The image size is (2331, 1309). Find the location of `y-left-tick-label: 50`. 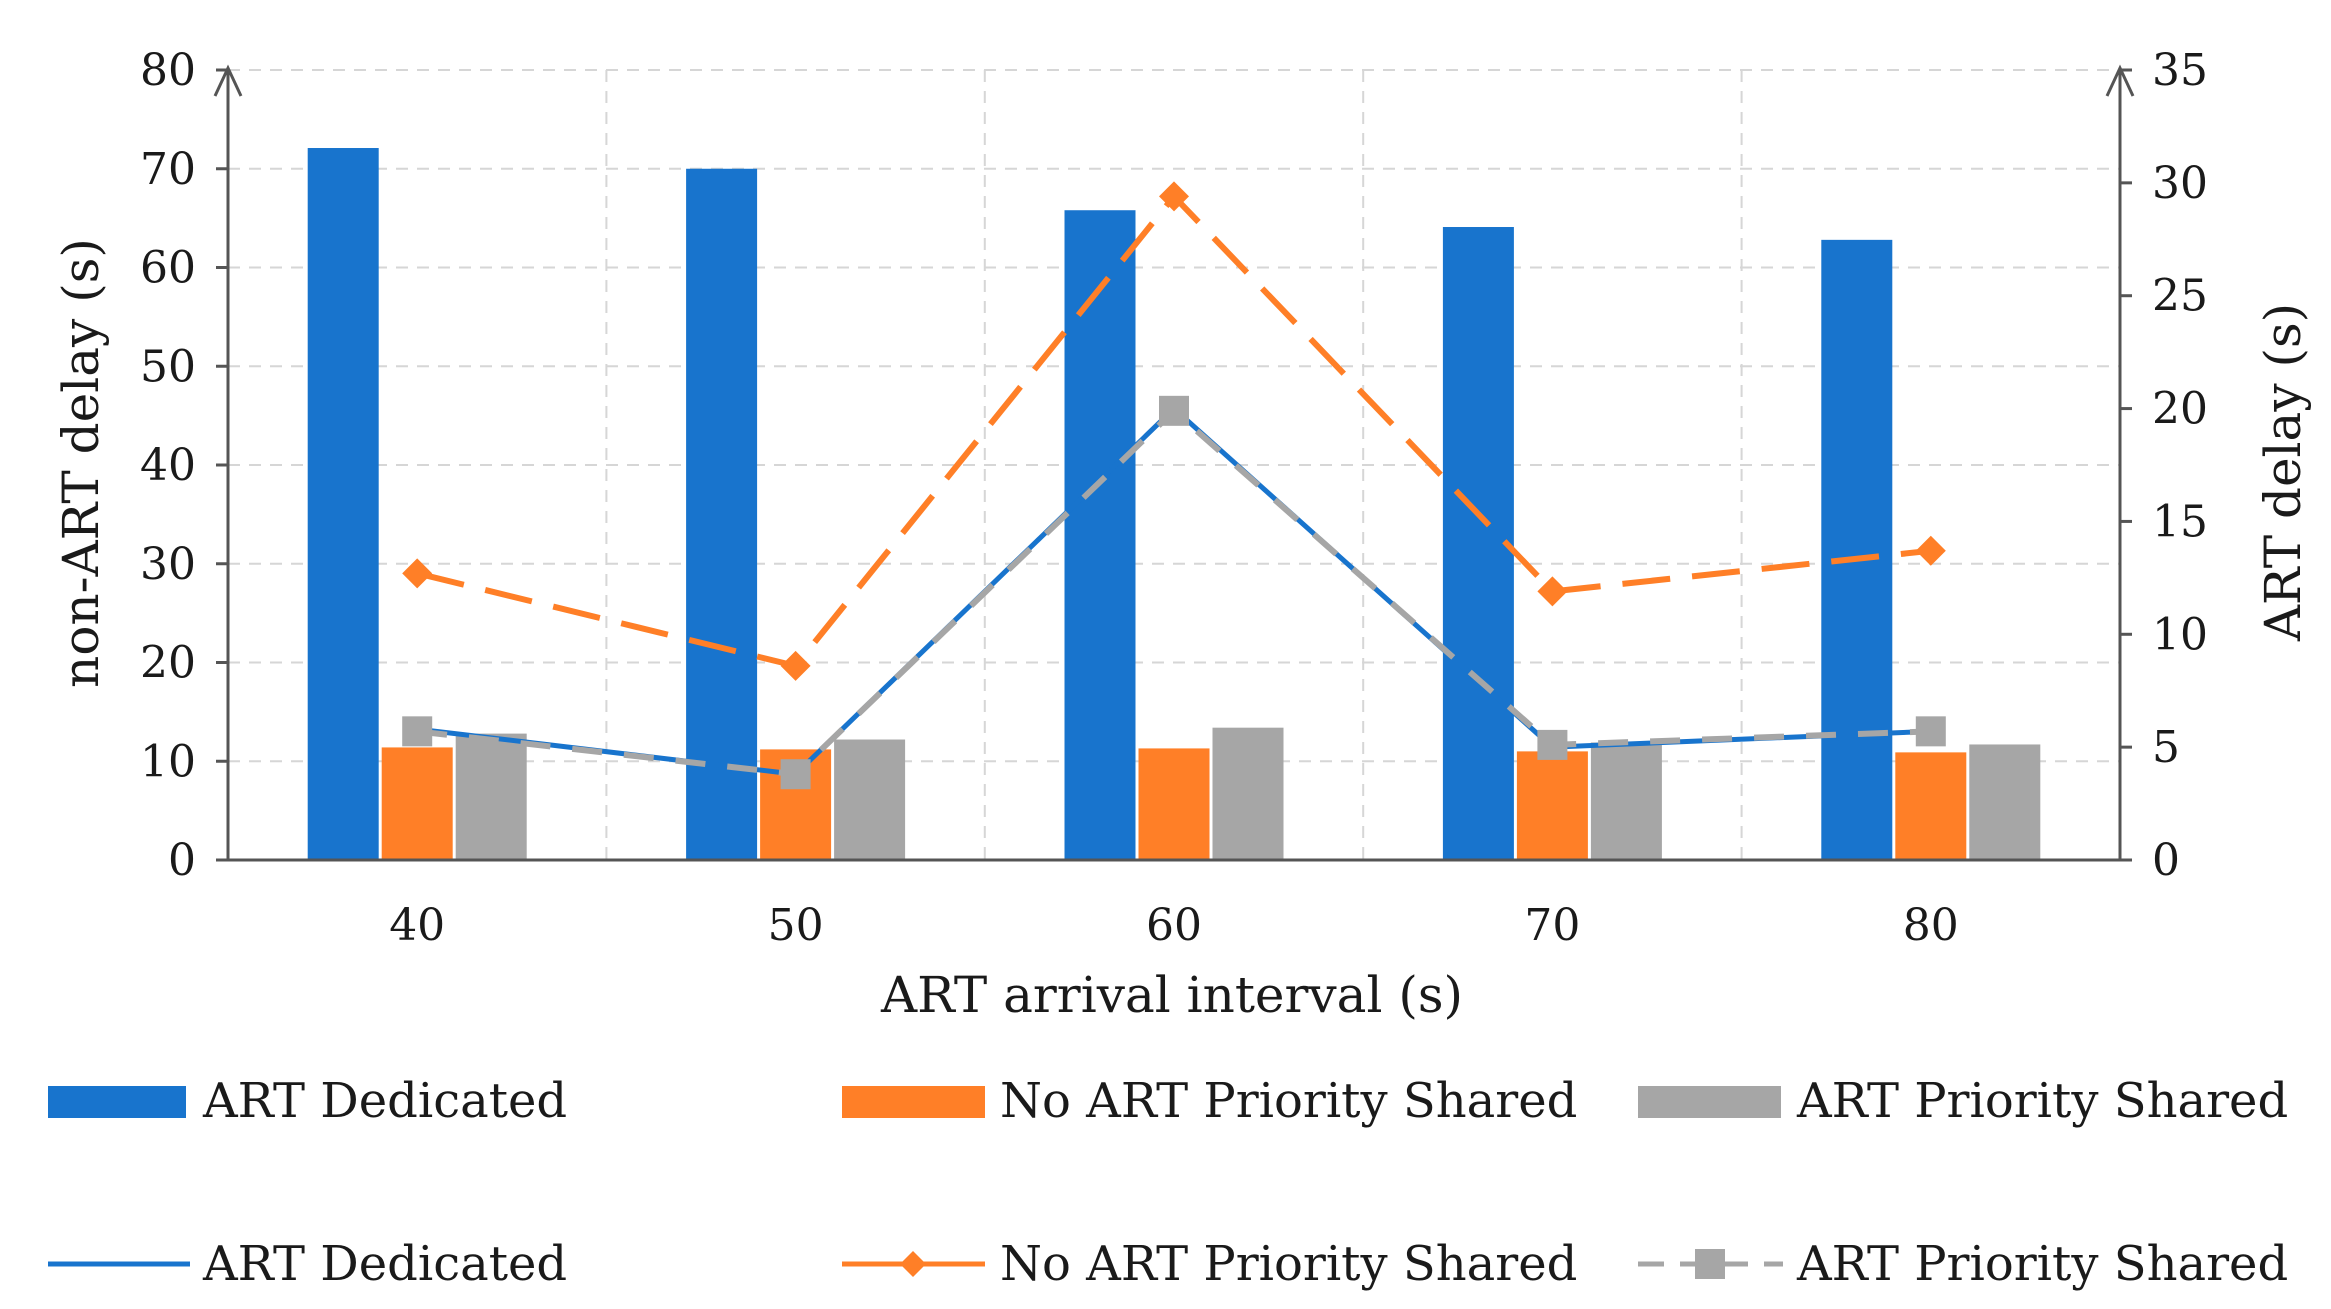

y-left-tick-label: 50 is located at coordinates (168, 366).